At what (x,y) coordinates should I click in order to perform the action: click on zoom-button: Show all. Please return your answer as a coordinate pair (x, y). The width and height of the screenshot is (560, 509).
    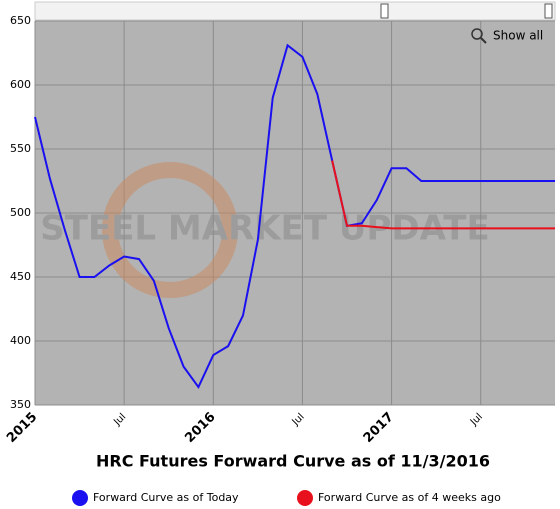
    Looking at the image, I should click on (507, 36).